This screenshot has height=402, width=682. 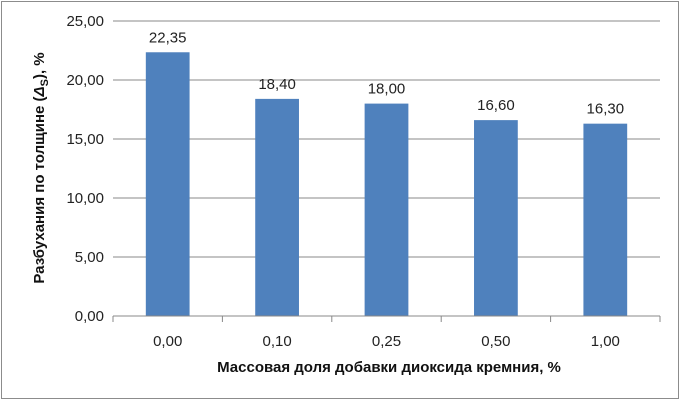 I want to click on x-tick-label: 1,00, so click(x=605, y=341).